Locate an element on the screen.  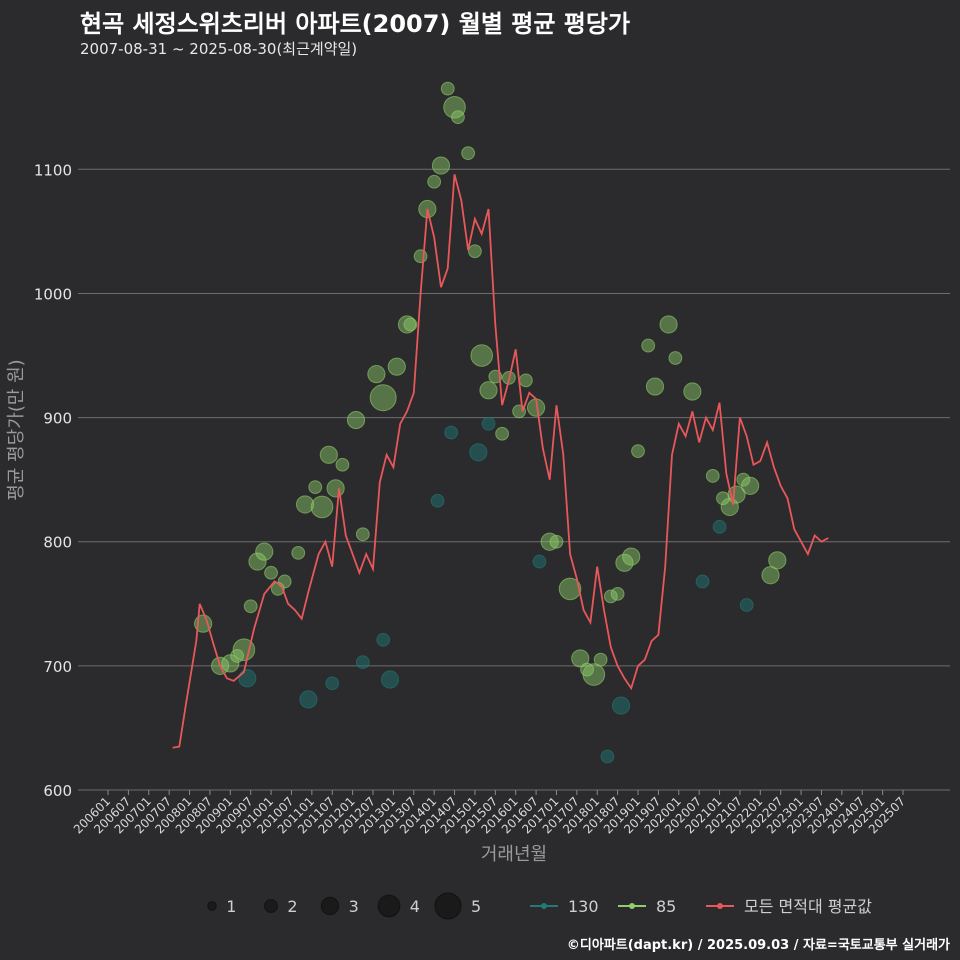
legend-series-label: 130 is located at coordinates (583, 906).